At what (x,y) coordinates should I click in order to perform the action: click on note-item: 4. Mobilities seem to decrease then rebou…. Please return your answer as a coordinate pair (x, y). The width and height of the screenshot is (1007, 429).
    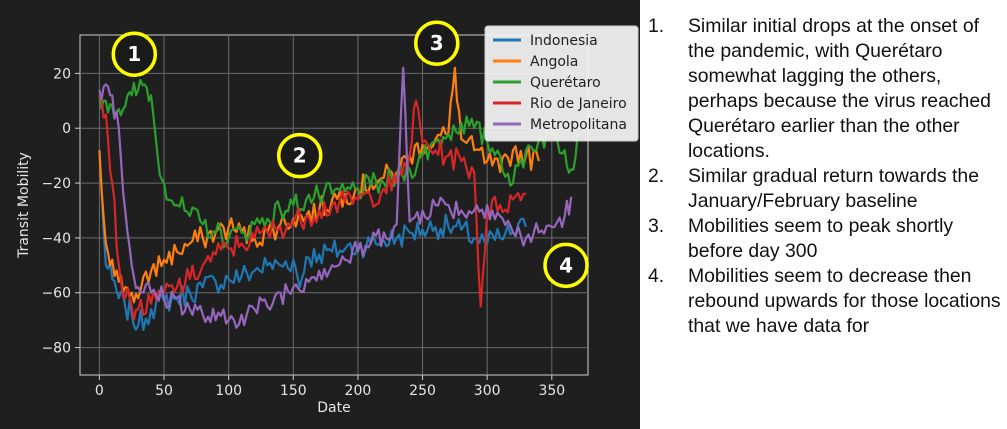
    Looking at the image, I should click on (825, 301).